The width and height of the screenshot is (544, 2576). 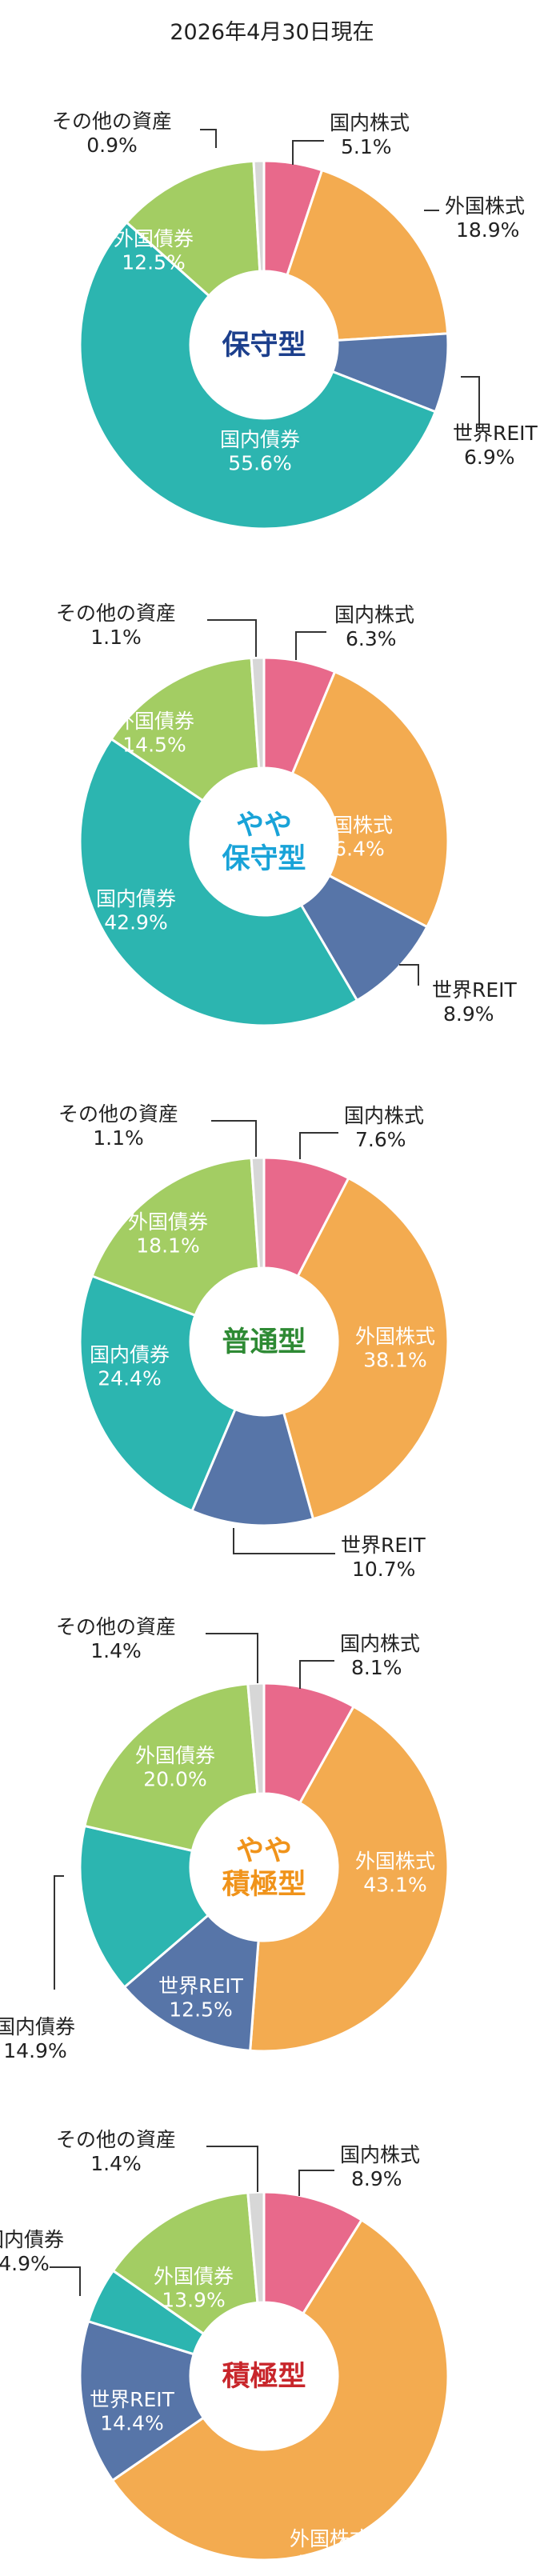 I want to click on label-domestic-stock: 国内株式 7.6%, so click(x=384, y=1127).